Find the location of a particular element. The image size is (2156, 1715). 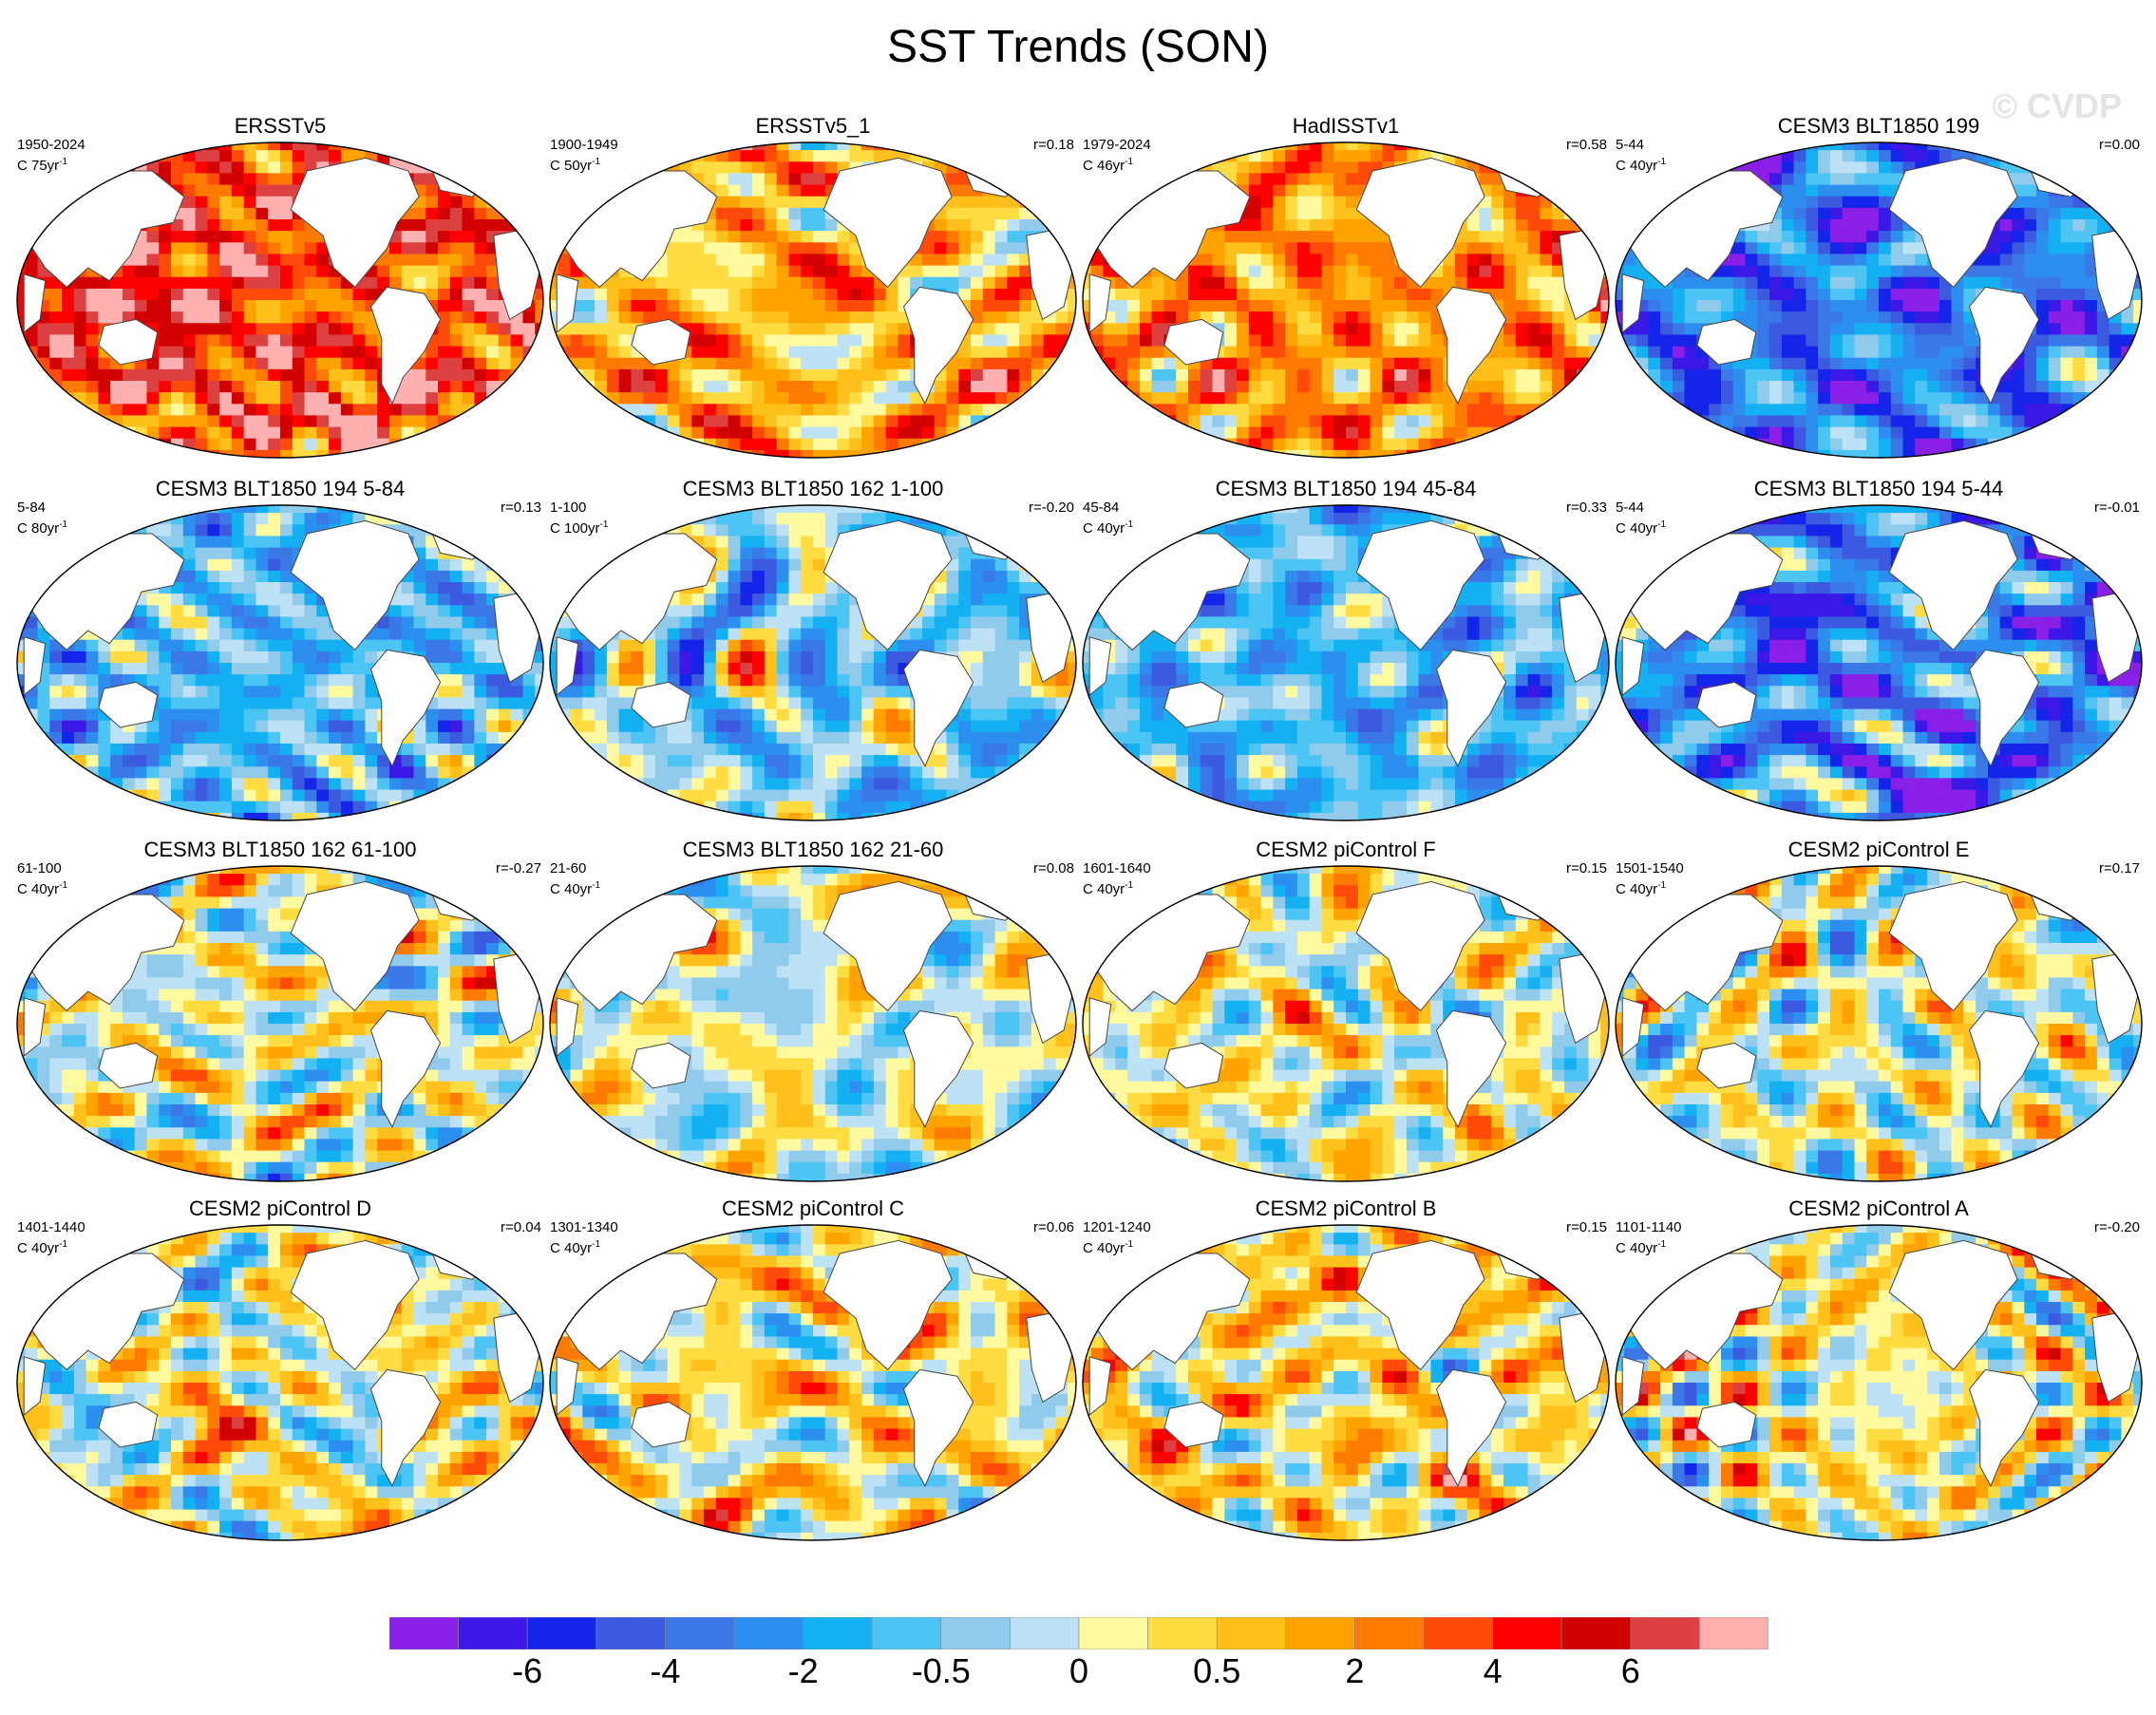

map-panel: CESM2 piControl B 1201-1240 C 40yr-1 r=0.15 is located at coordinates (1346, 1372).